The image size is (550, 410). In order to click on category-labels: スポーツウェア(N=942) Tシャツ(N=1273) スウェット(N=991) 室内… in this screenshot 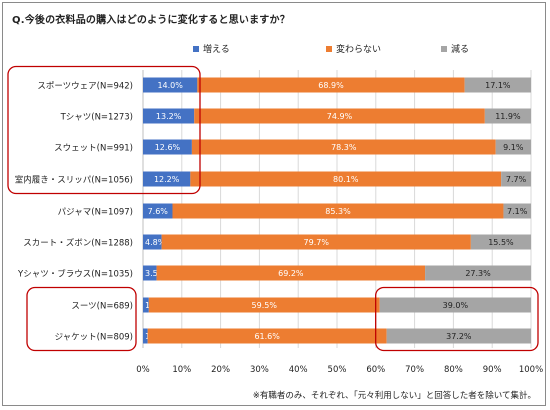, I will do `click(74, 212)`.